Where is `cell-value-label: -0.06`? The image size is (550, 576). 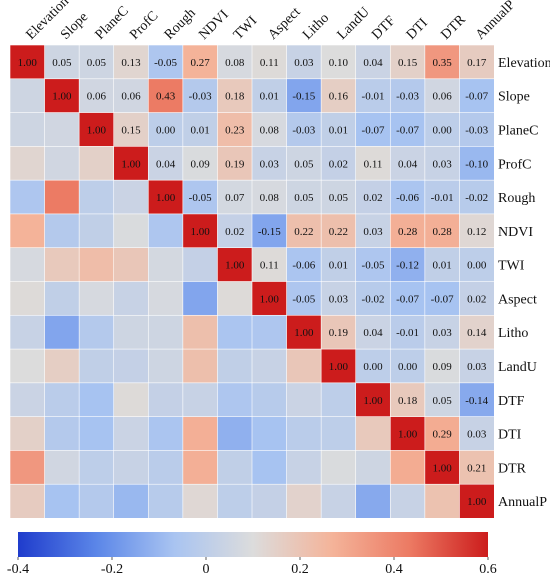
cell-value-label: -0.06 is located at coordinates (303, 266).